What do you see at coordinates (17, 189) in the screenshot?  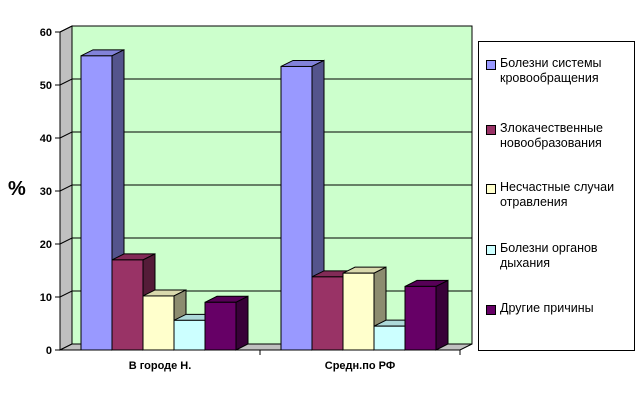 I see `y-axis-label: %` at bounding box center [17, 189].